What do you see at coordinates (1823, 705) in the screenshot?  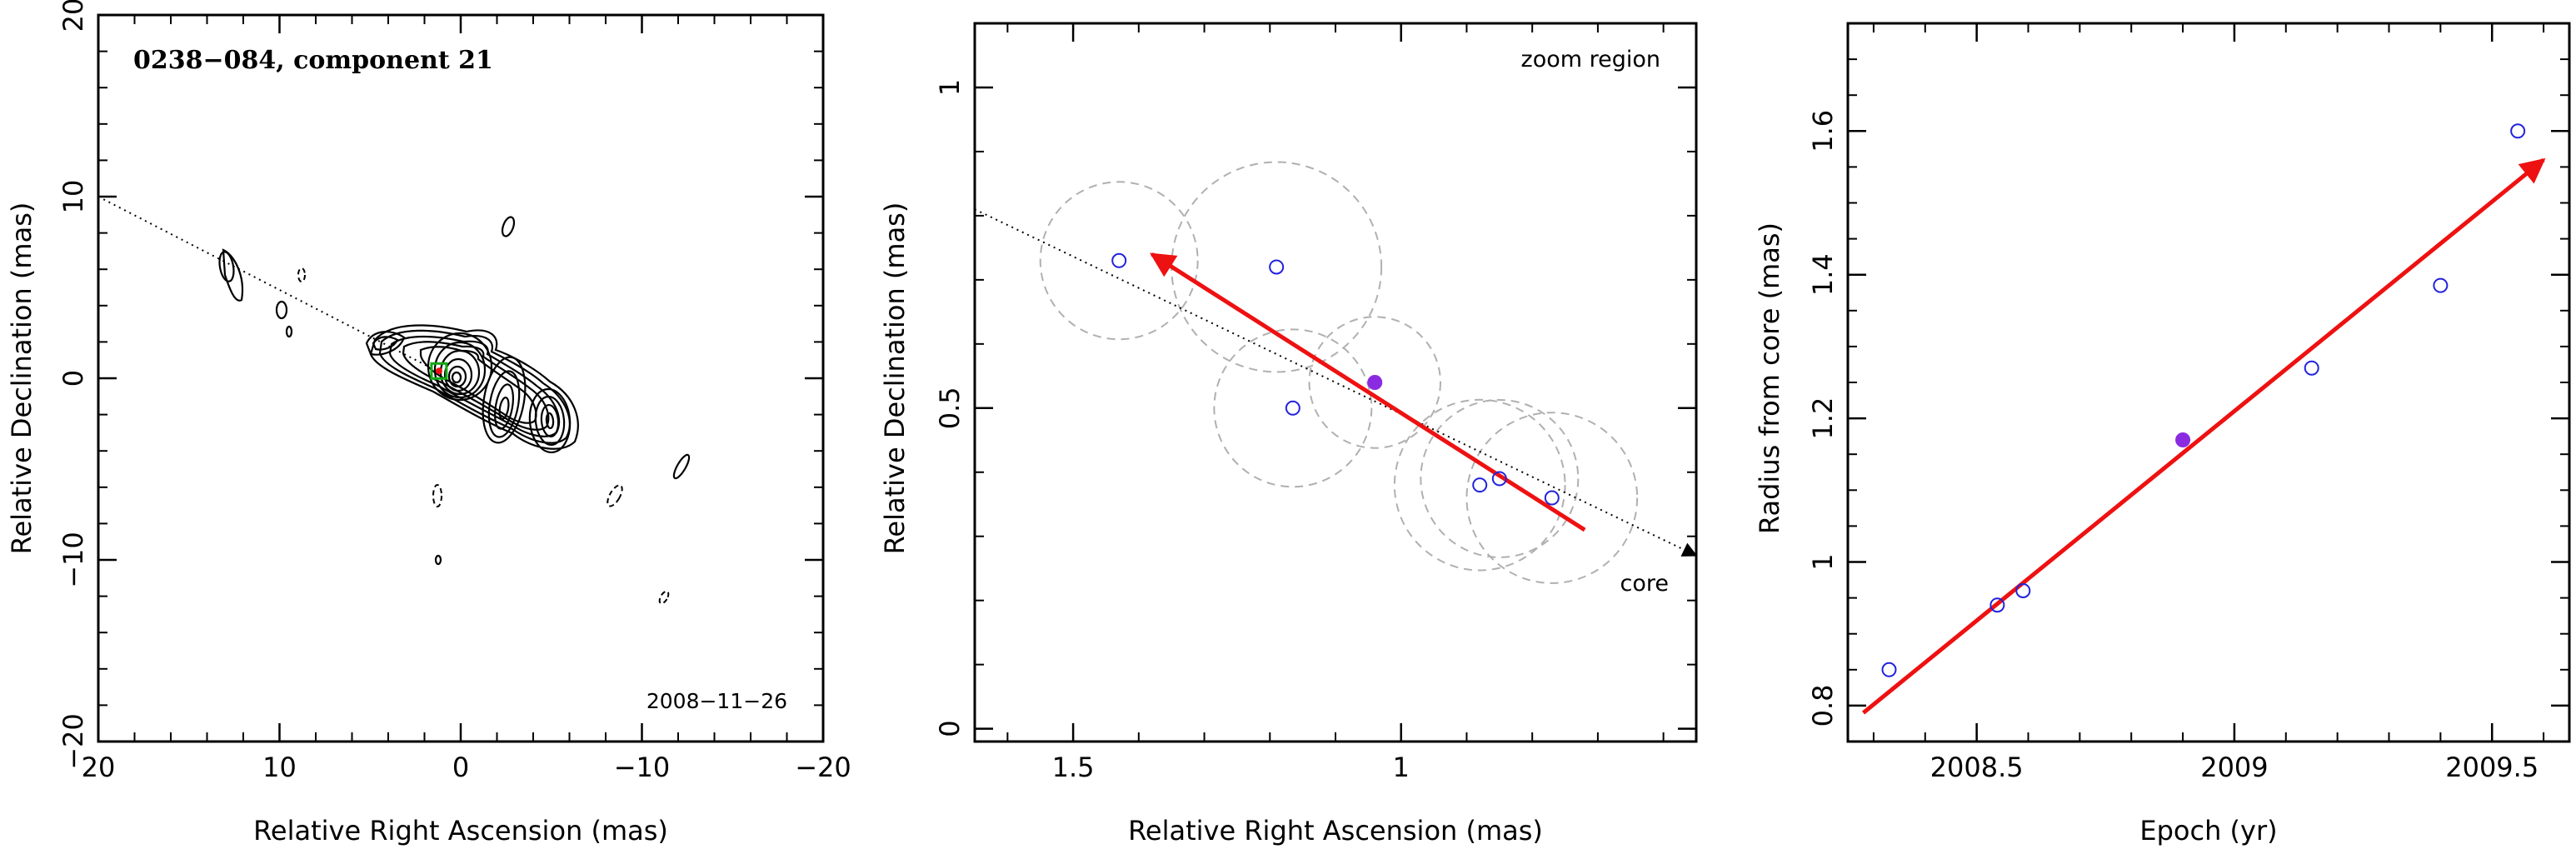 I see `y-tick-label: 0.8` at bounding box center [1823, 705].